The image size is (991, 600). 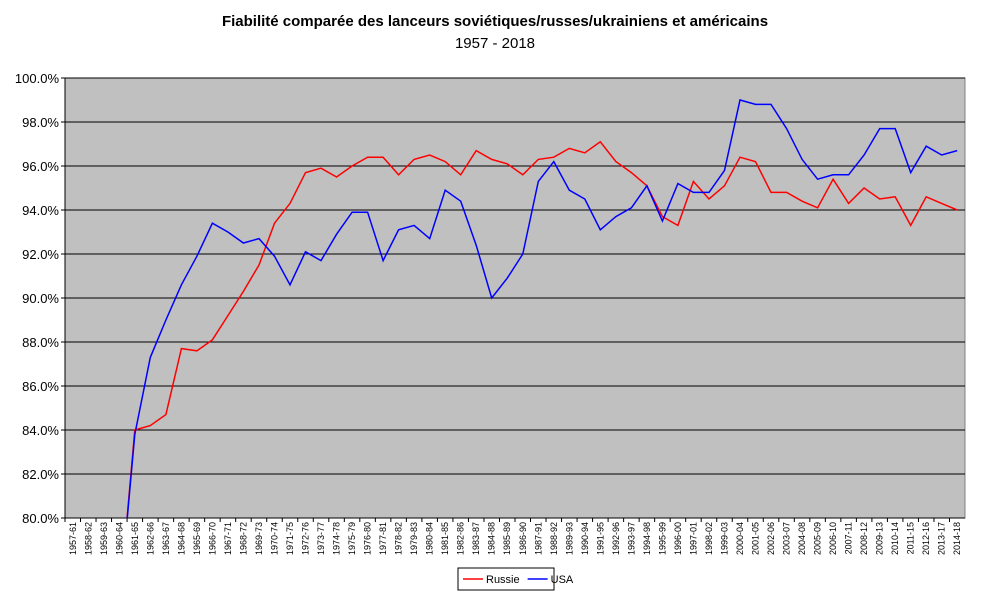 I want to click on x-tick-label: 1970-74, so click(x=274, y=538).